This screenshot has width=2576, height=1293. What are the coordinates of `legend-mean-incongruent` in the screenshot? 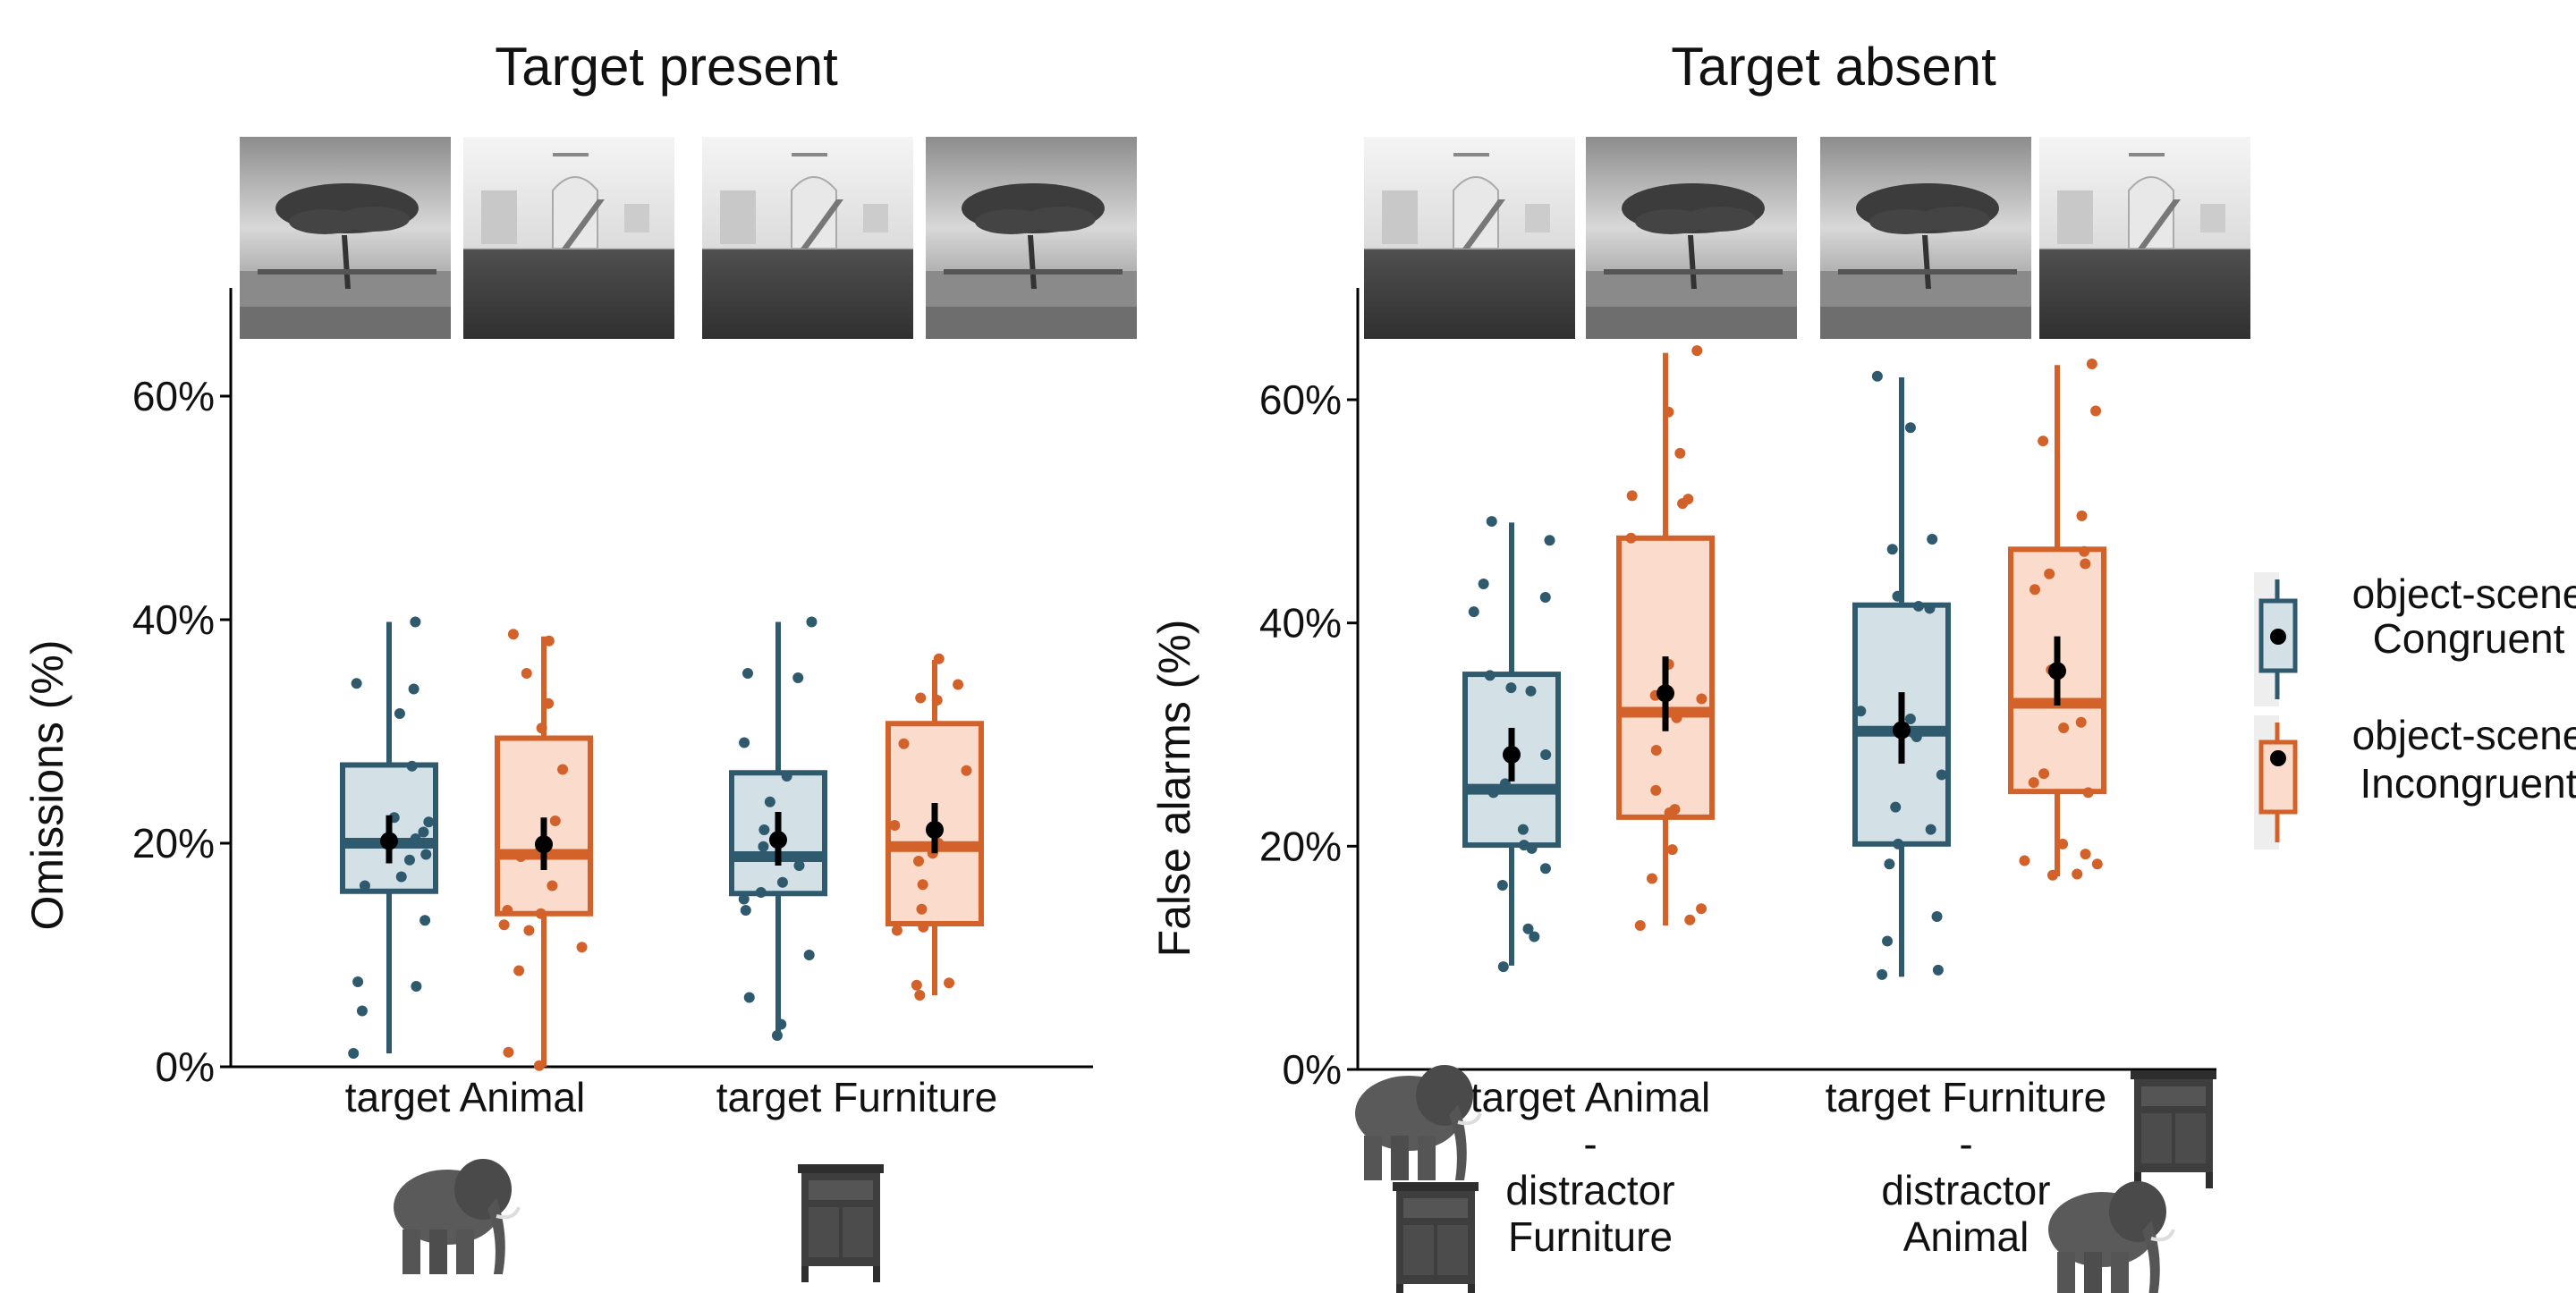 It's located at (2278, 758).